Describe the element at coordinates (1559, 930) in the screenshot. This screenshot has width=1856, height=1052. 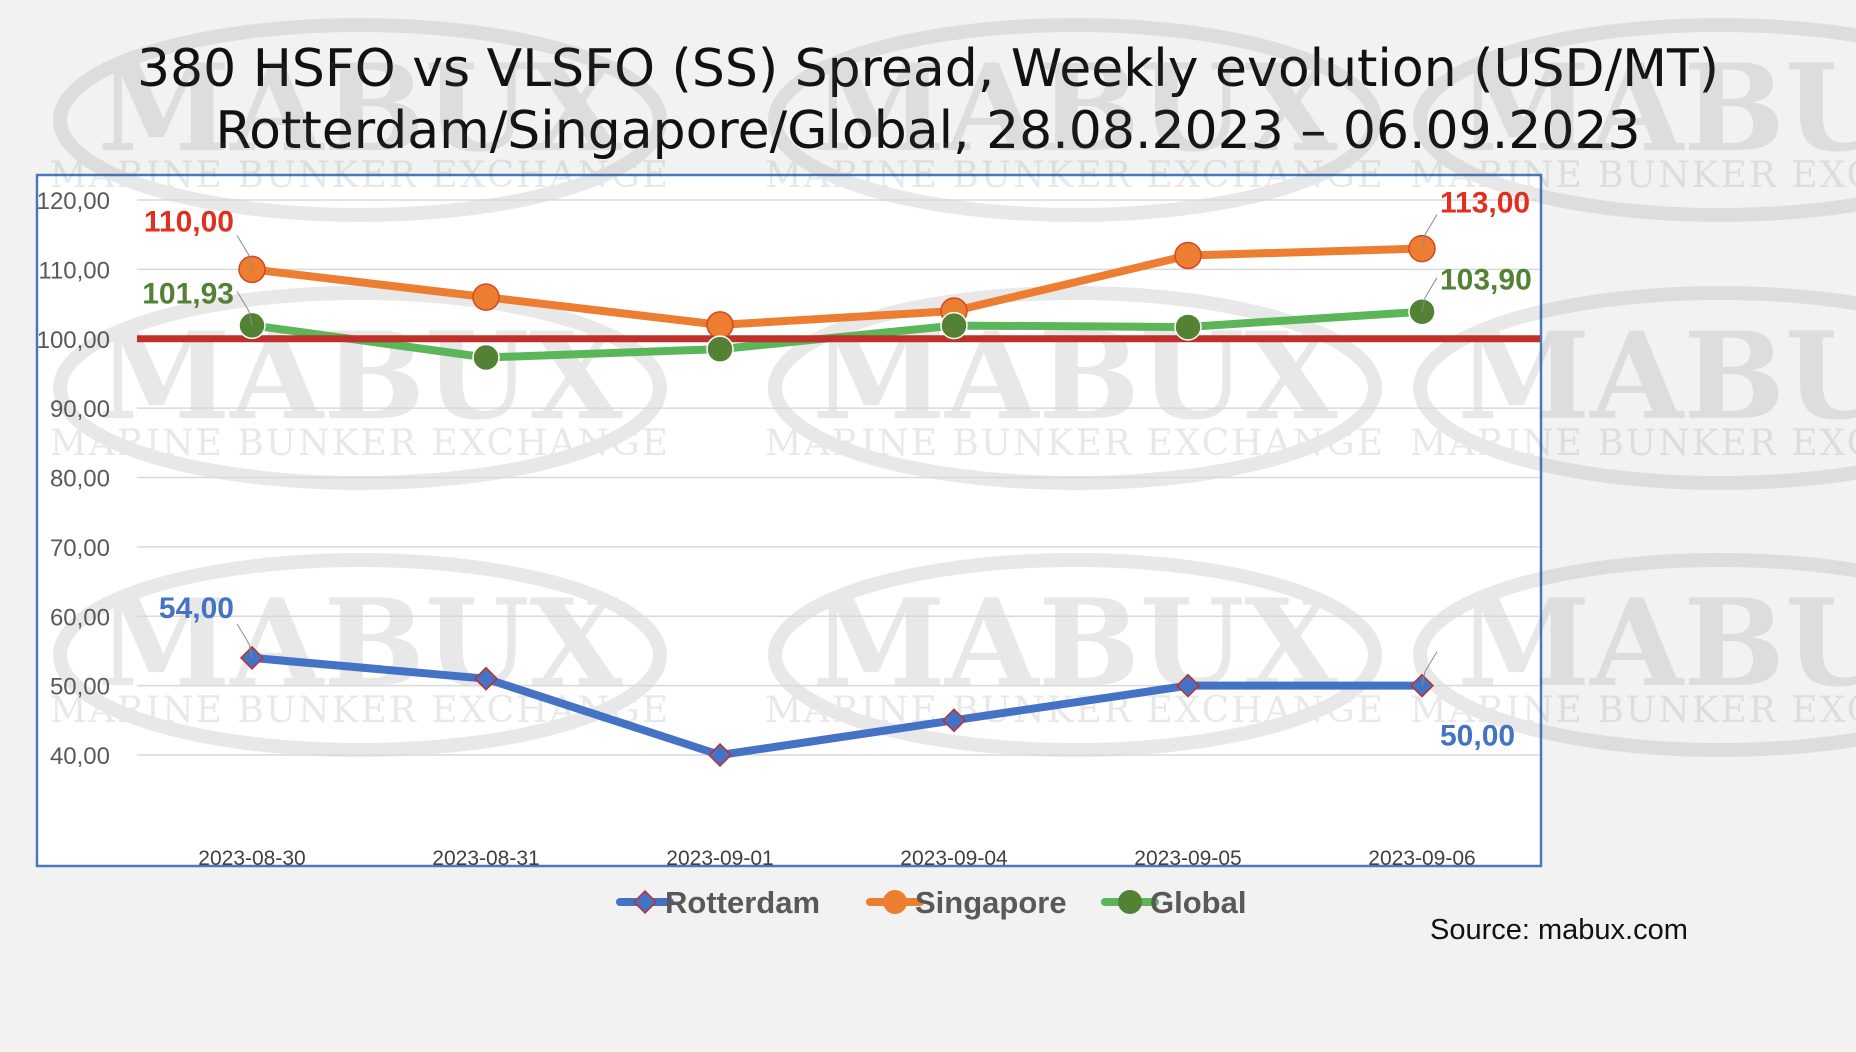
I see `source-note: Source: mabux.com` at that location.